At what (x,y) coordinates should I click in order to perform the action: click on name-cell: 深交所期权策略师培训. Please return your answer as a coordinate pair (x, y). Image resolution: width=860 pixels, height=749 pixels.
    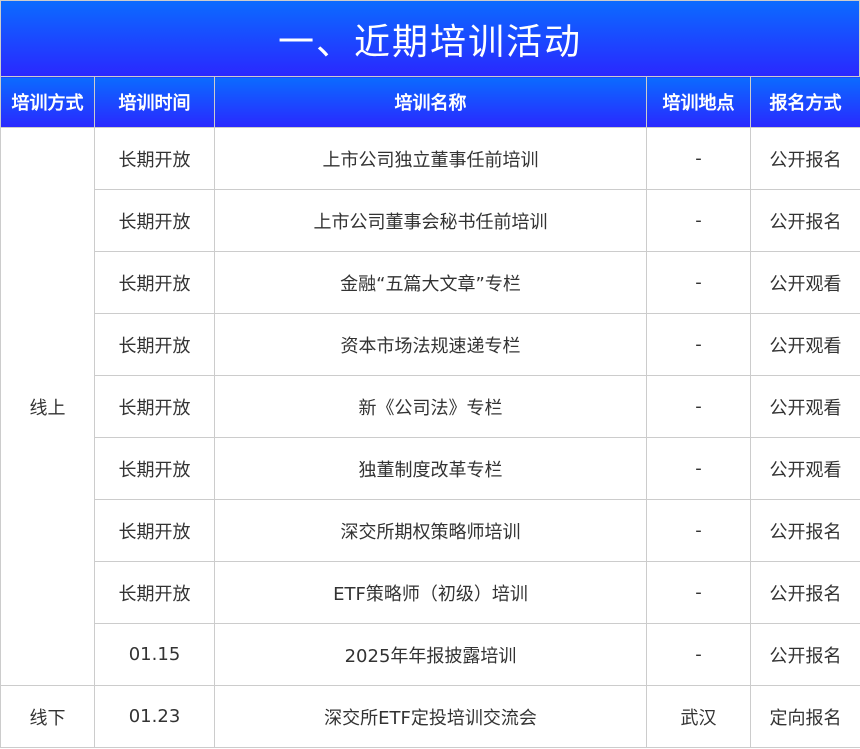
    Looking at the image, I should click on (430, 530).